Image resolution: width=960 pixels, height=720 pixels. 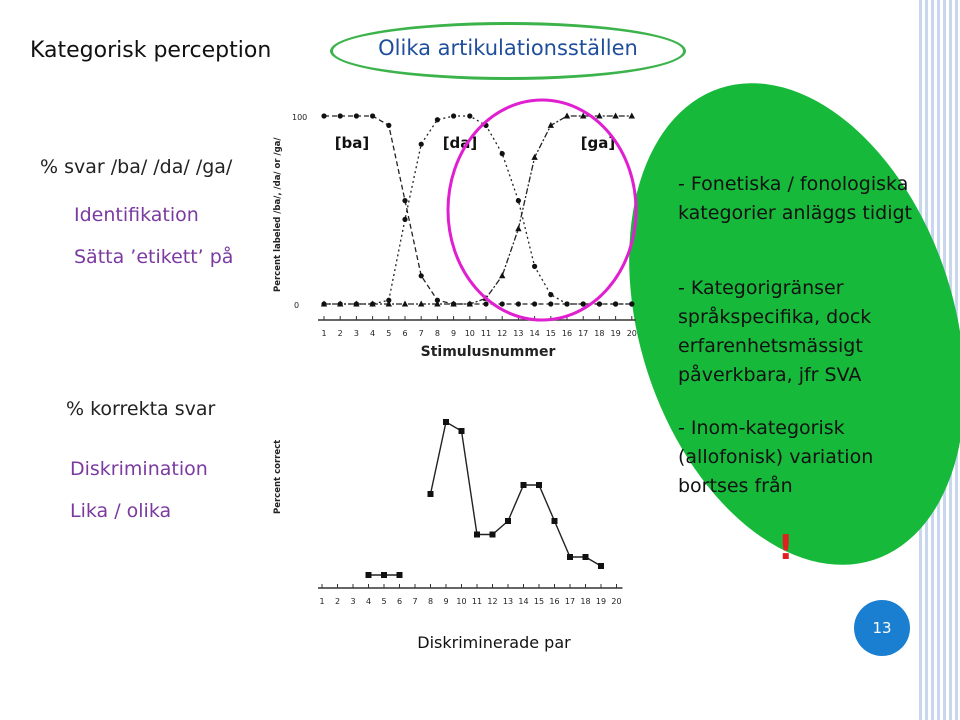 What do you see at coordinates (136, 215) in the screenshot?
I see `ident-label: Identifikation` at bounding box center [136, 215].